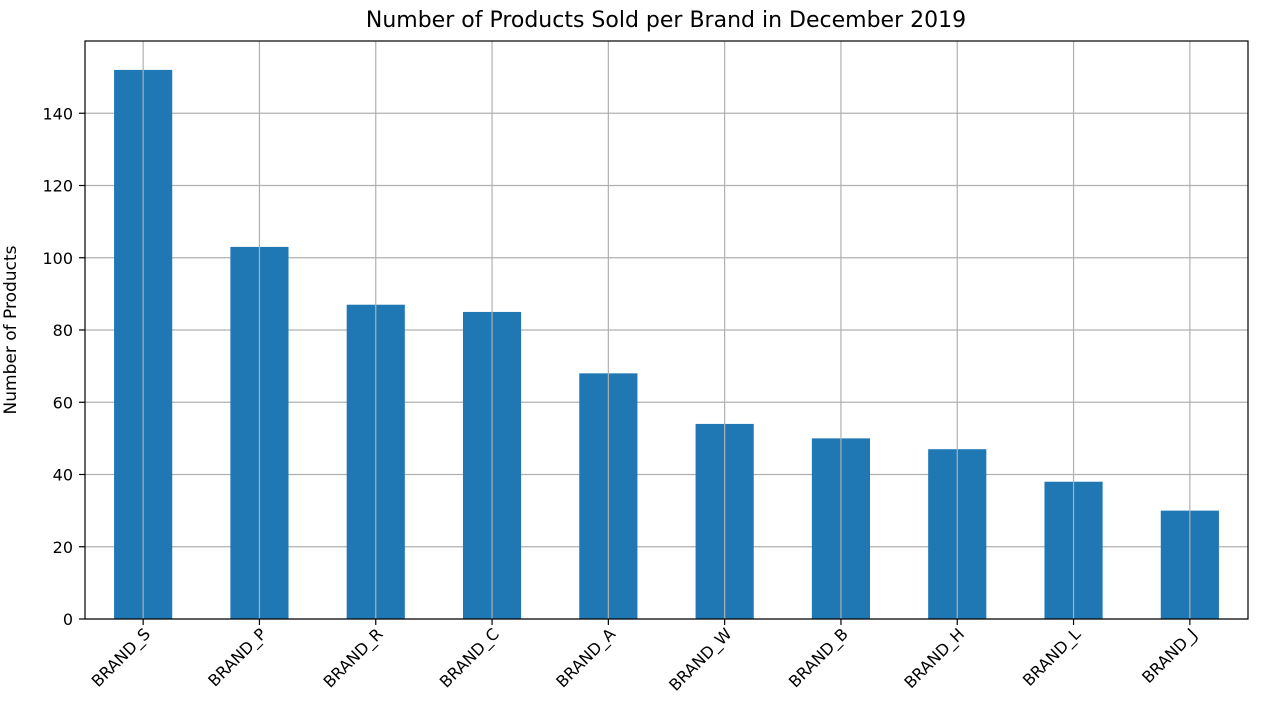 Image resolution: width=1270 pixels, height=723 pixels. Describe the element at coordinates (68, 619) in the screenshot. I see `y-tick-label: 0` at that location.